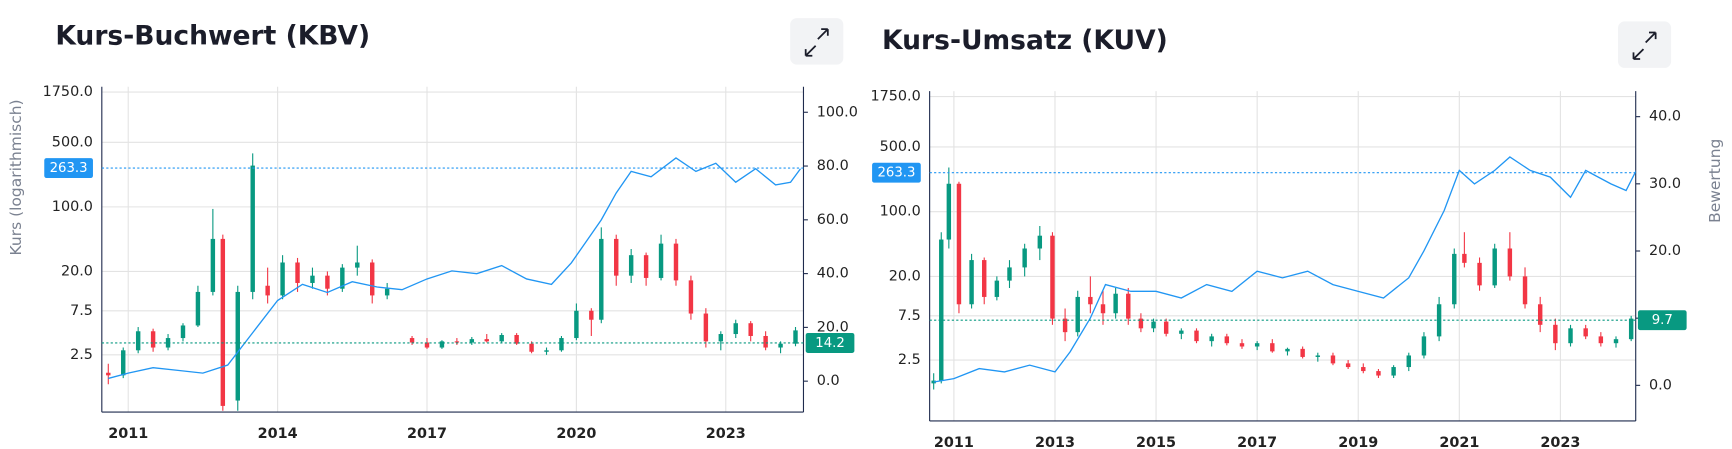 Image resolution: width=1732 pixels, height=449 pixels. I want to click on chart-title: Kurs-Umsatz (KUV), so click(1025, 40).